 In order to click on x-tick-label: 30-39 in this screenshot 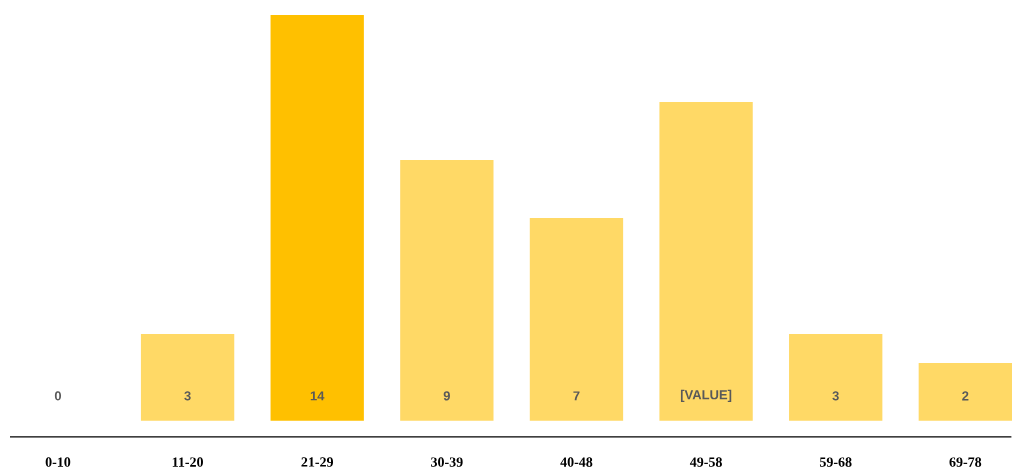, I will do `click(447, 462)`.